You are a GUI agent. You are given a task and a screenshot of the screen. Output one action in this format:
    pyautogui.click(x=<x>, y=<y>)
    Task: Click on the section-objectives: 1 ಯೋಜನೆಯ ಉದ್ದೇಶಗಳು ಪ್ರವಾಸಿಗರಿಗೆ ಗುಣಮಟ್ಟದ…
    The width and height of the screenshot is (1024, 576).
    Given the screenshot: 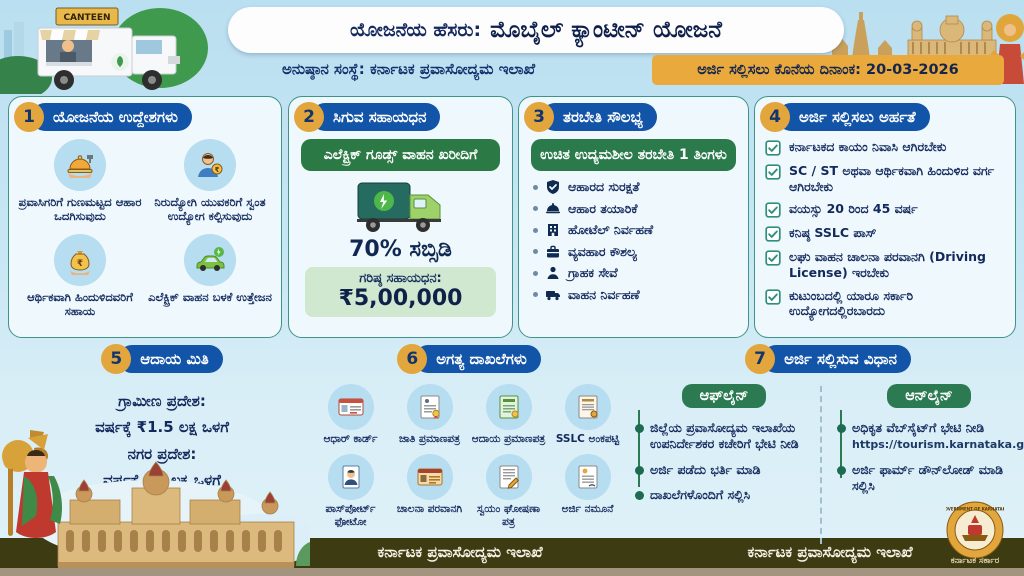 What is the action you would take?
    pyautogui.click(x=145, y=217)
    